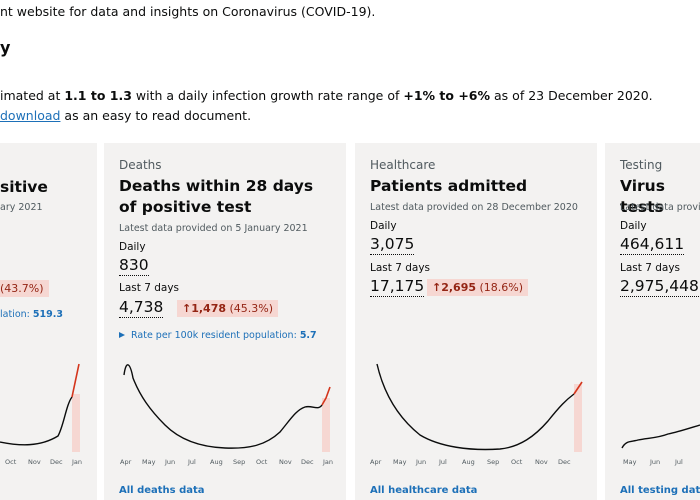 The image size is (700, 500). Describe the element at coordinates (571, 95) in the screenshot. I see `text: as of 23 December 2020.` at that location.